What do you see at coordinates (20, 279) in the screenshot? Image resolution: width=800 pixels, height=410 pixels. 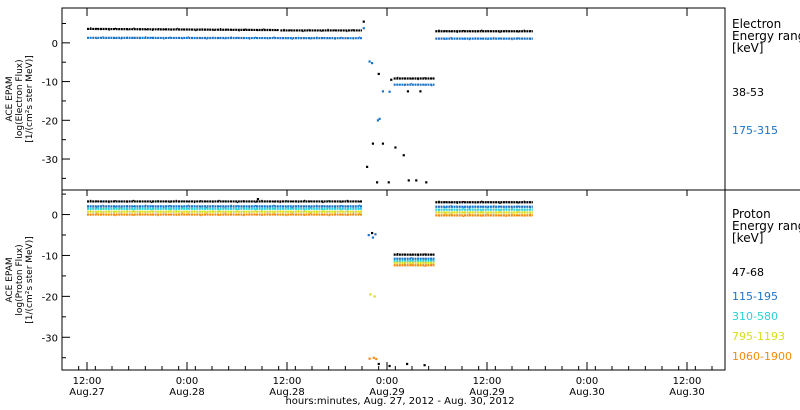 I see `y-axis-label-line: log(Proton Flux)` at bounding box center [20, 279].